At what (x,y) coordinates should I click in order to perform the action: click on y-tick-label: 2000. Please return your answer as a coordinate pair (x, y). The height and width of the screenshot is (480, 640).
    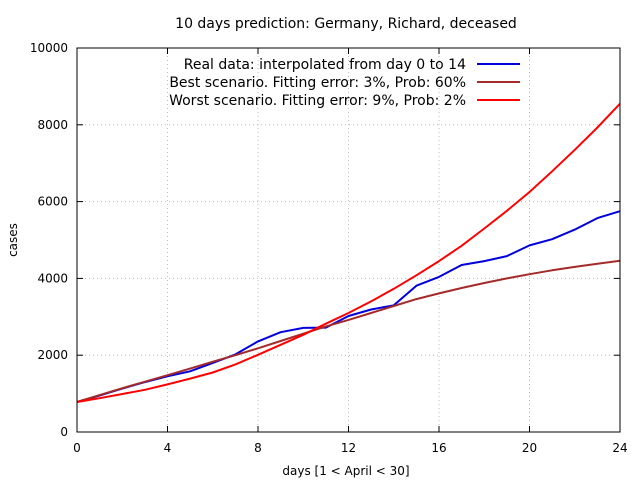
    Looking at the image, I should click on (52, 355).